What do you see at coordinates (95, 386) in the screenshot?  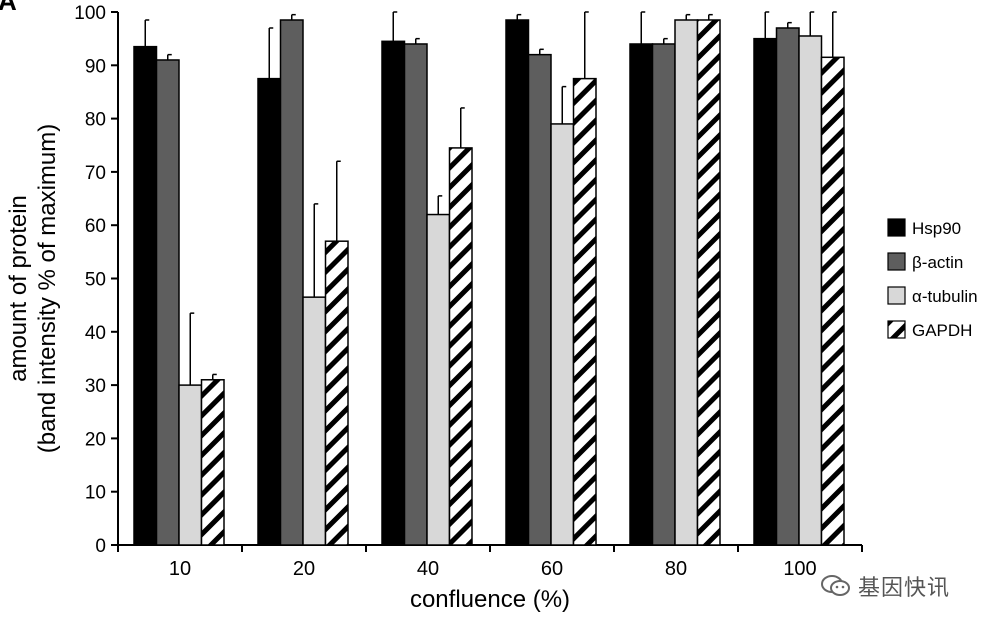 I see `y-tick-label: 30` at bounding box center [95, 386].